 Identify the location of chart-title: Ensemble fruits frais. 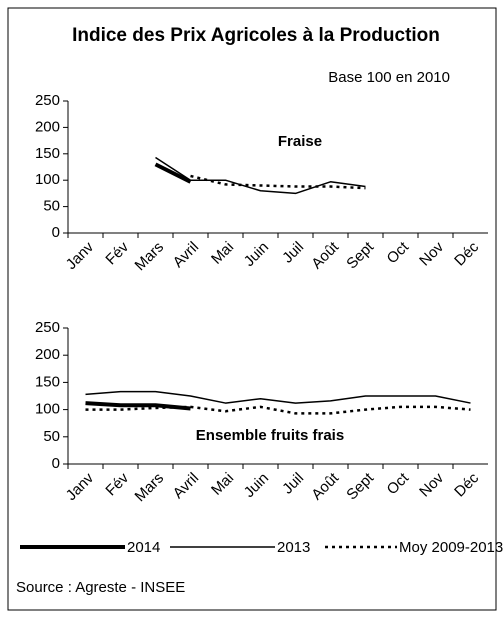
(270, 435).